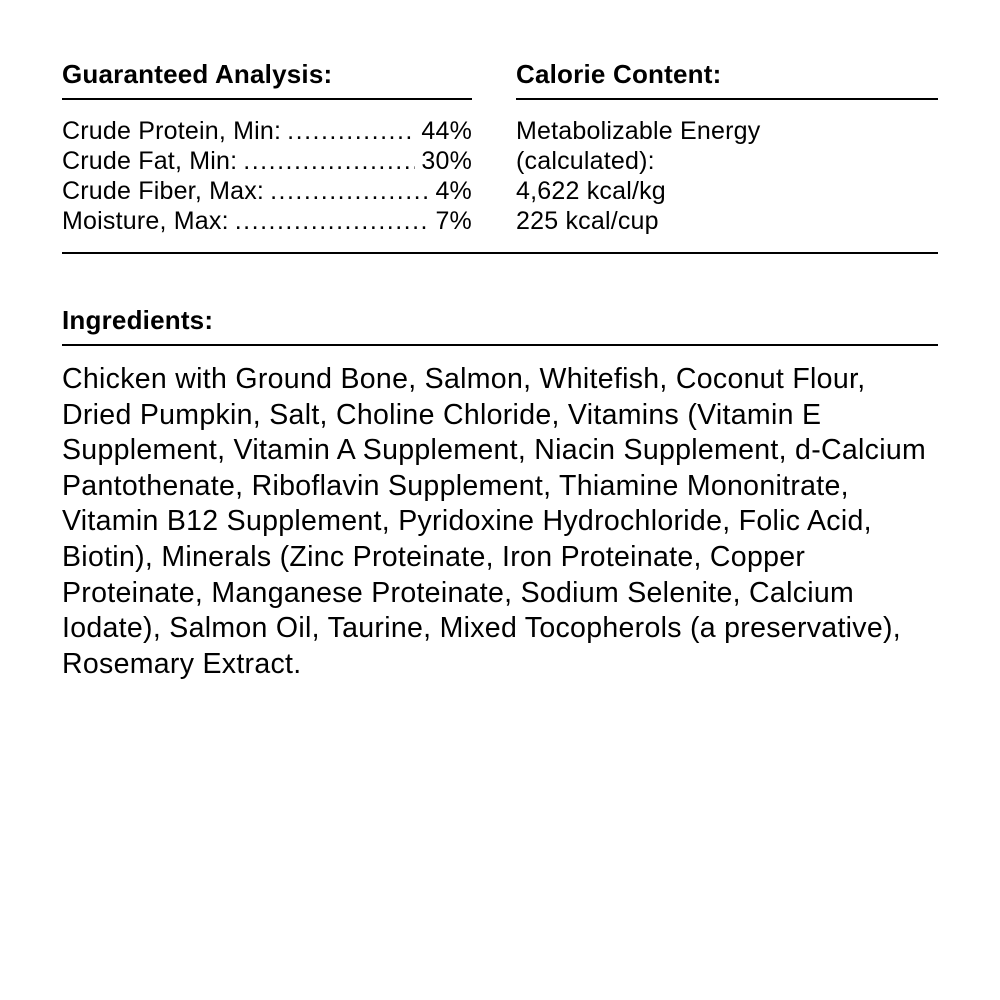 This screenshot has width=1000, height=1000. Describe the element at coordinates (500, 253) in the screenshot. I see `section-divider` at that location.